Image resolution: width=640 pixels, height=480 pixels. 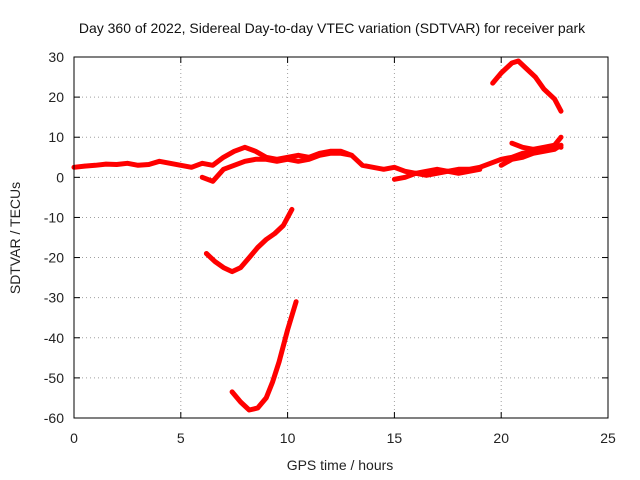 What do you see at coordinates (54, 338) in the screenshot?
I see `y-tick-label: -40` at bounding box center [54, 338].